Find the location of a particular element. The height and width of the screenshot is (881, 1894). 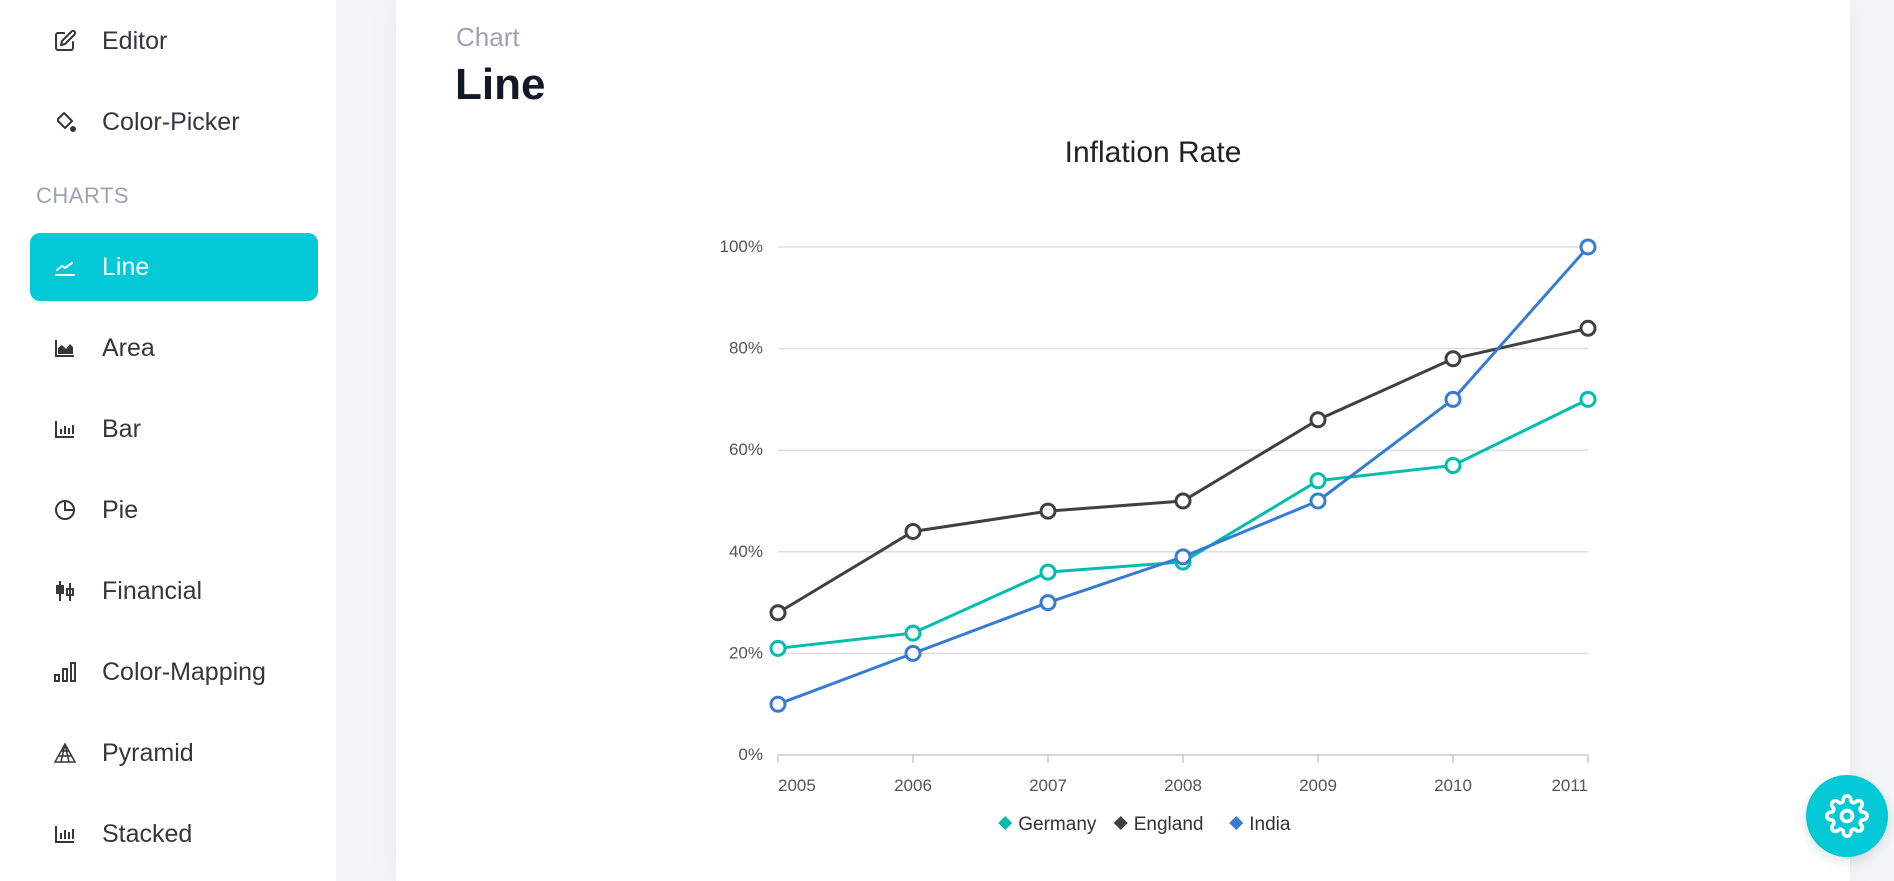

legend-item-germany: Germany is located at coordinates (1047, 824).